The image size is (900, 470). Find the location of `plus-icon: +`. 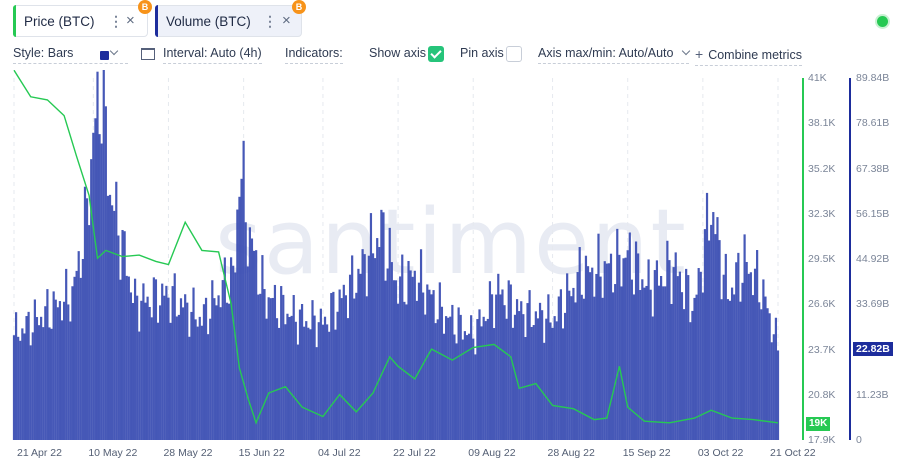

plus-icon: + is located at coordinates (699, 54).